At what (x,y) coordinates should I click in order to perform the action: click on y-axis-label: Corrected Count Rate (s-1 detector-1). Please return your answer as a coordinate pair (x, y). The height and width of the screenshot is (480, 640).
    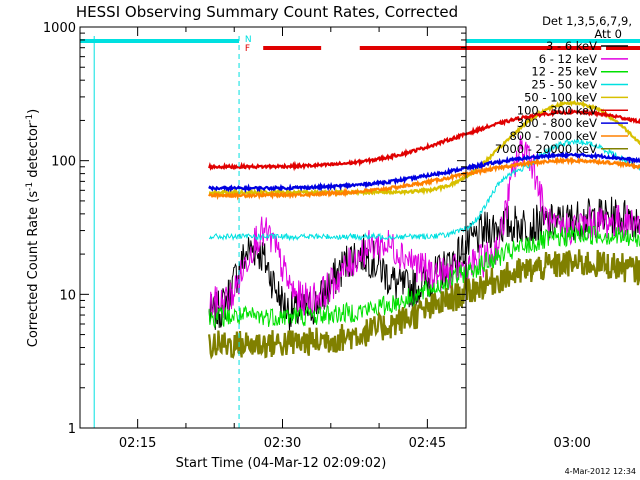
    Looking at the image, I should click on (33, 228).